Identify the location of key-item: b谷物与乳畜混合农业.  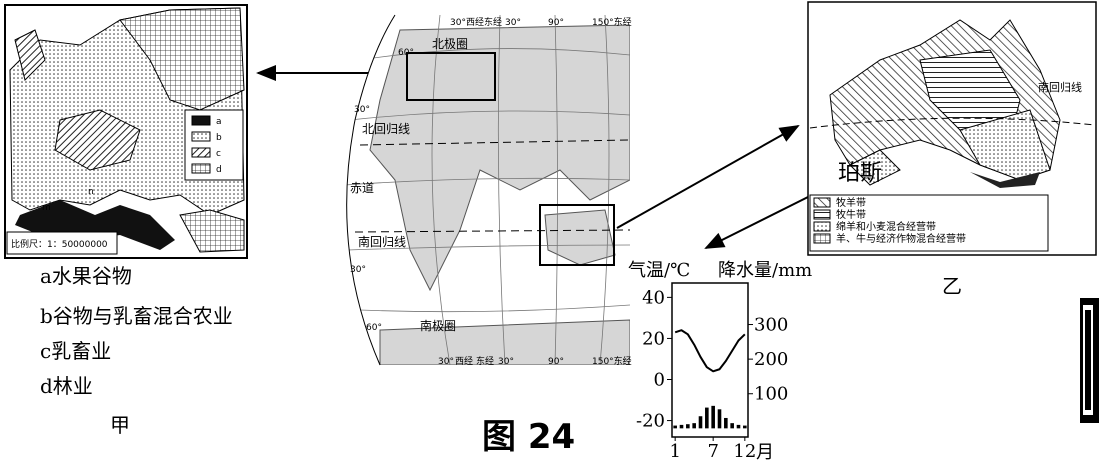
(136, 316).